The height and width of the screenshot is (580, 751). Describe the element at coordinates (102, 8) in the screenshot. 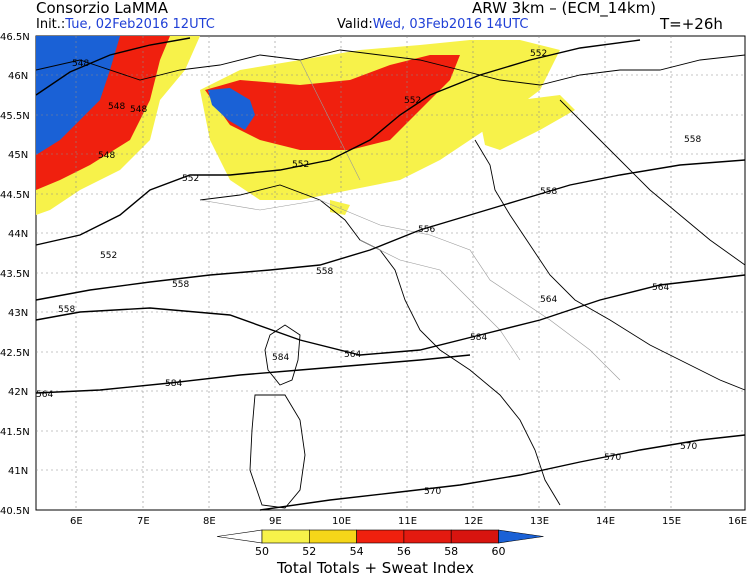

I see `org-title: Consorzio LaMMA` at that location.